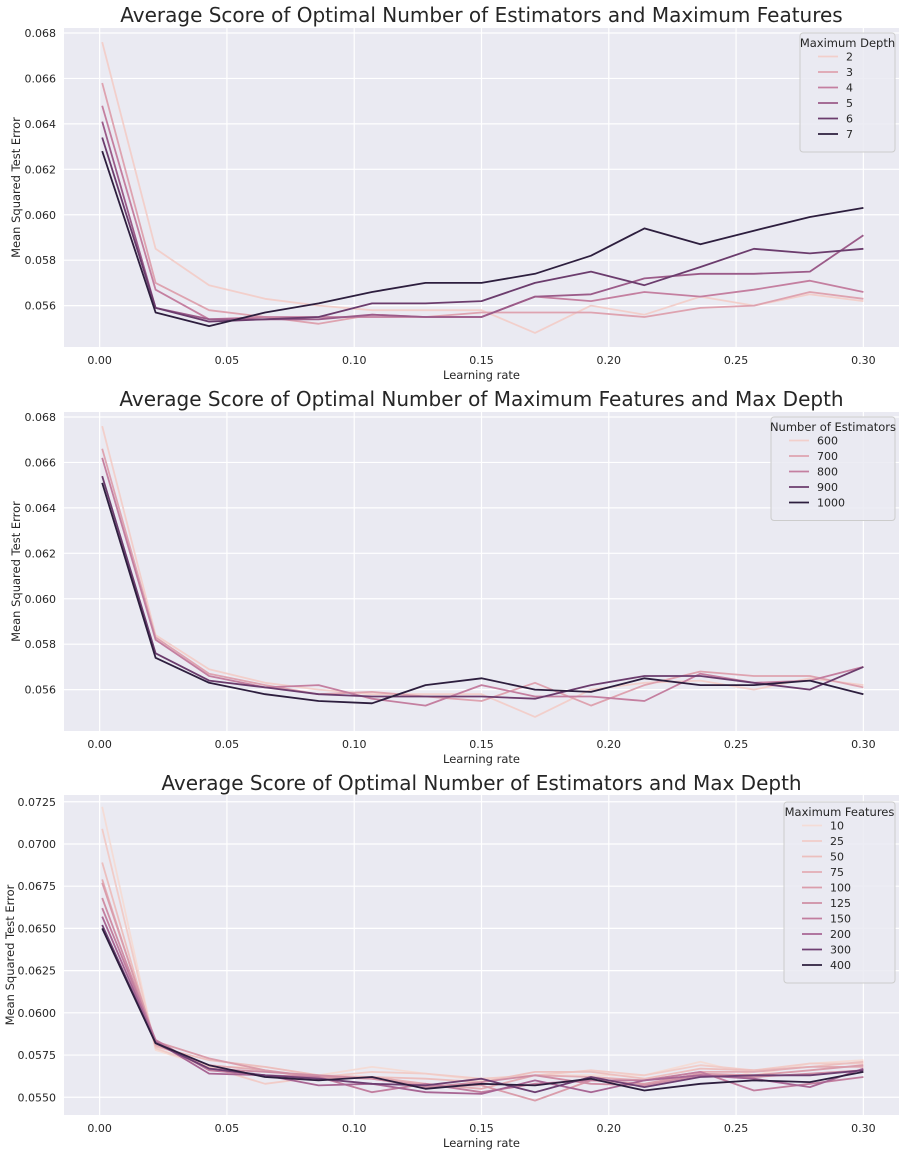 The width and height of the screenshot is (908, 1160). Describe the element at coordinates (37, 971) in the screenshot. I see `y-tick-label: 0.0625` at that location.